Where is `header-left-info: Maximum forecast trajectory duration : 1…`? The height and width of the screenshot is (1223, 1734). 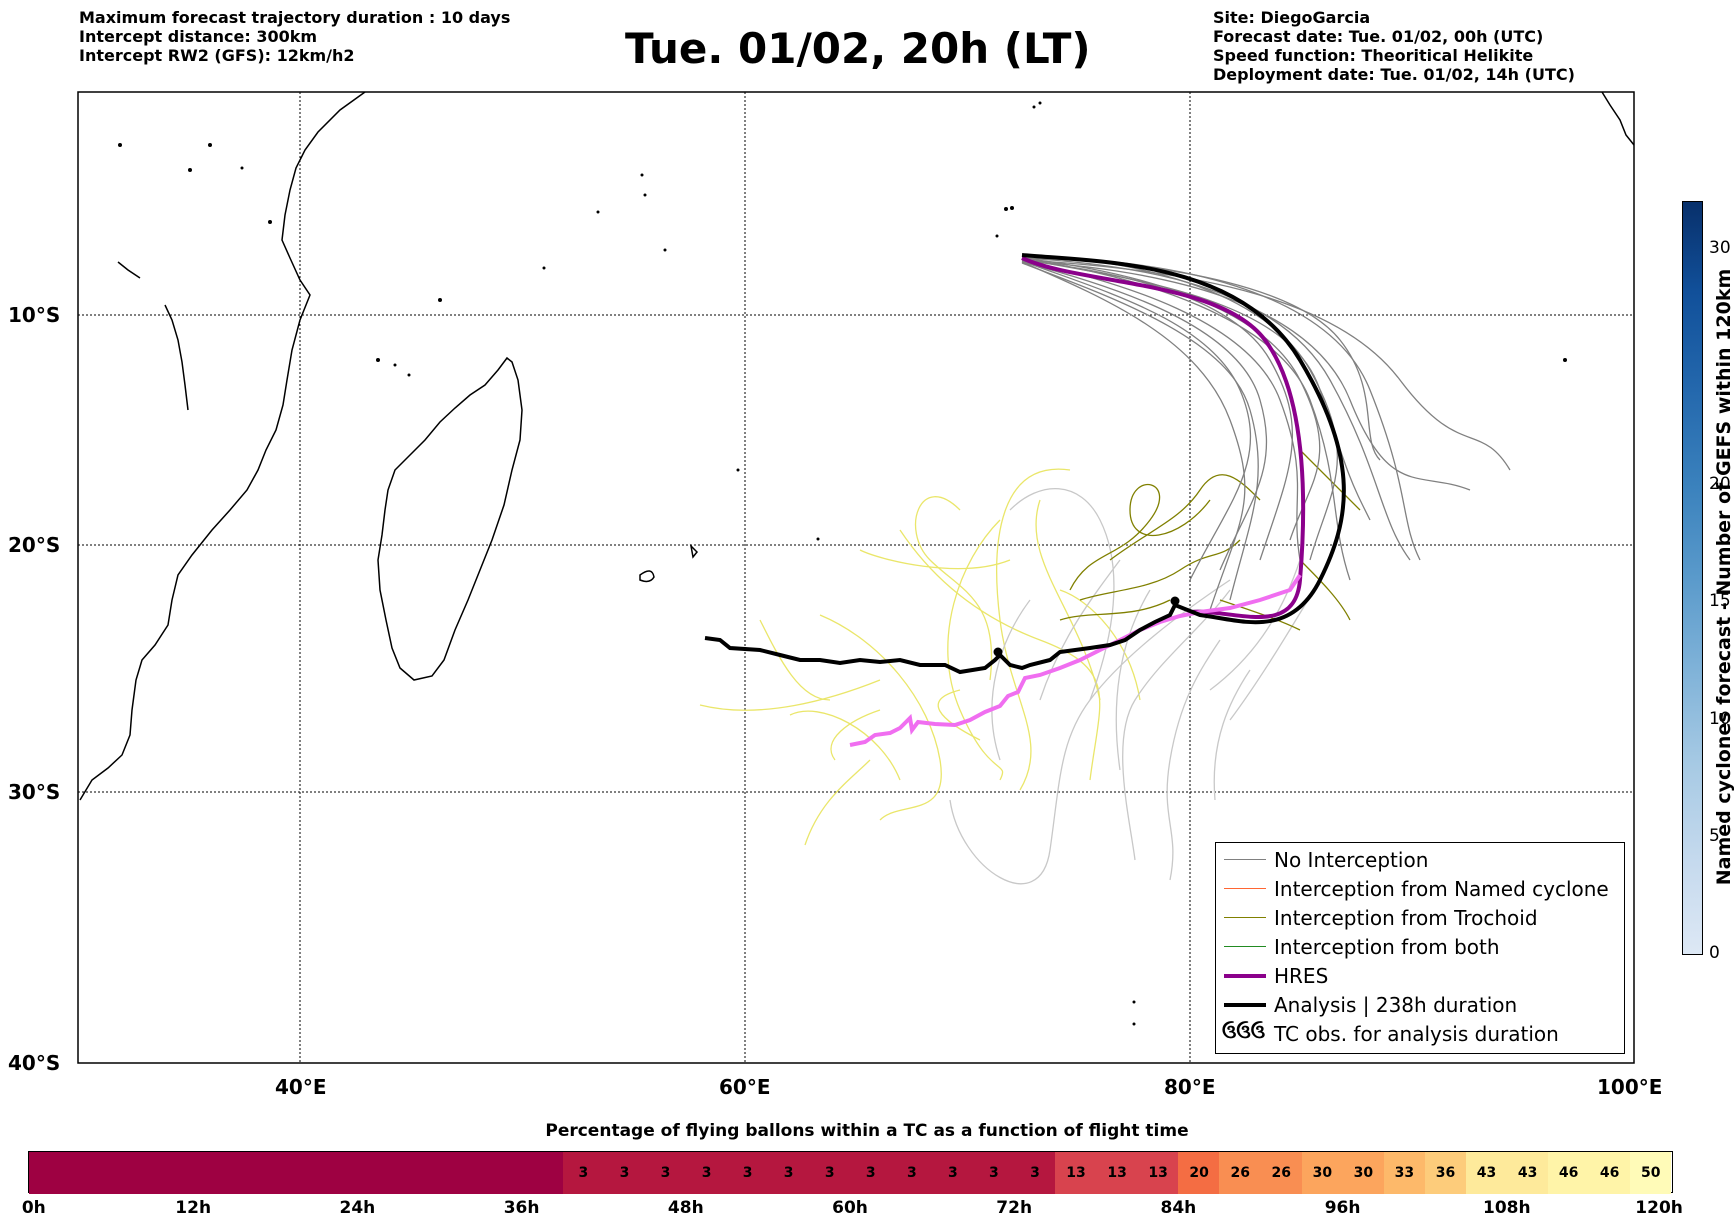
header-left-info: Maximum forecast trajectory duration : 1… is located at coordinates (294, 36).